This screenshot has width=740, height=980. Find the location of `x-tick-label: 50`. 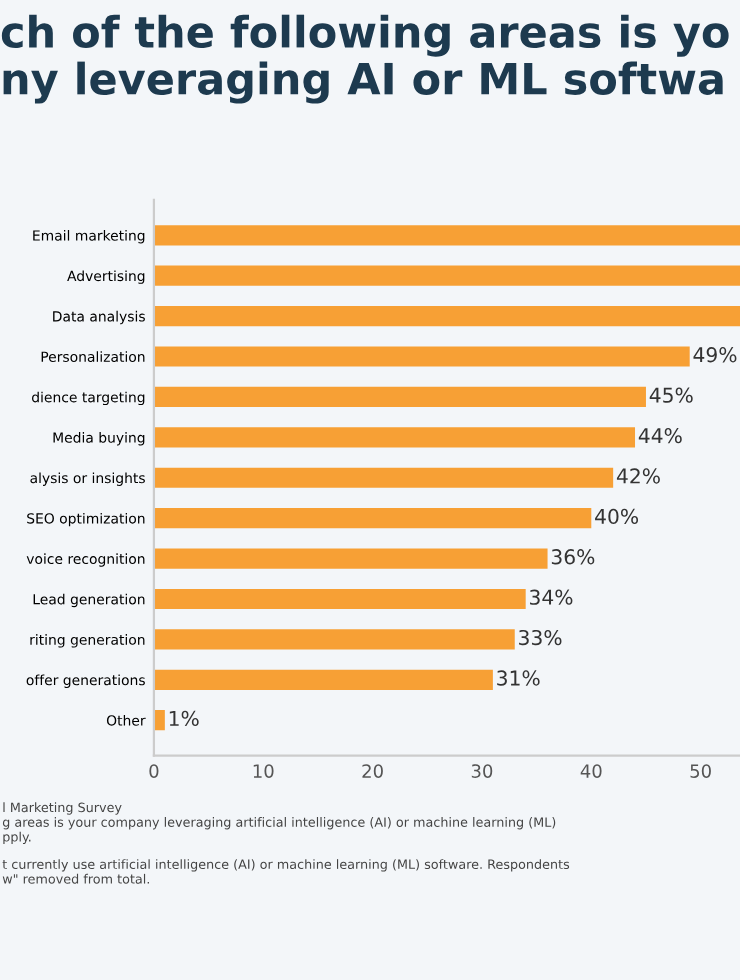

x-tick-label: 50 is located at coordinates (700, 771).